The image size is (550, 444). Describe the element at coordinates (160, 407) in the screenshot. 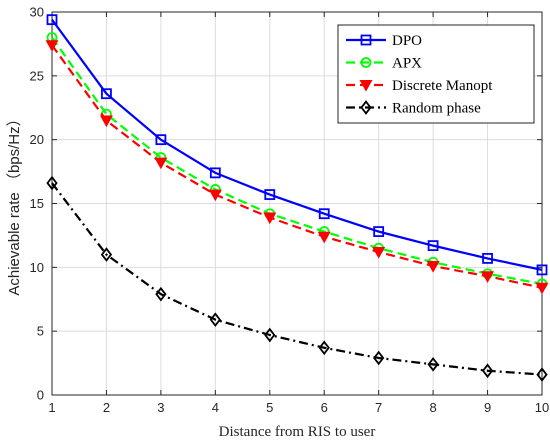

I see `x-tick-label: 3` at that location.